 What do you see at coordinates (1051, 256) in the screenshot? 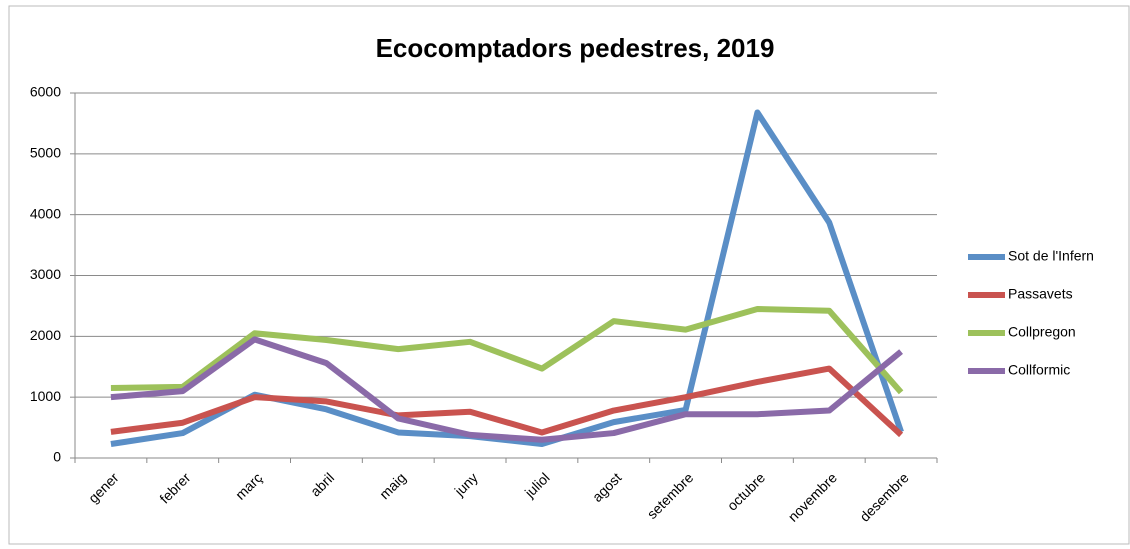
I see `legend-label: Sot de l'Infern` at bounding box center [1051, 256].